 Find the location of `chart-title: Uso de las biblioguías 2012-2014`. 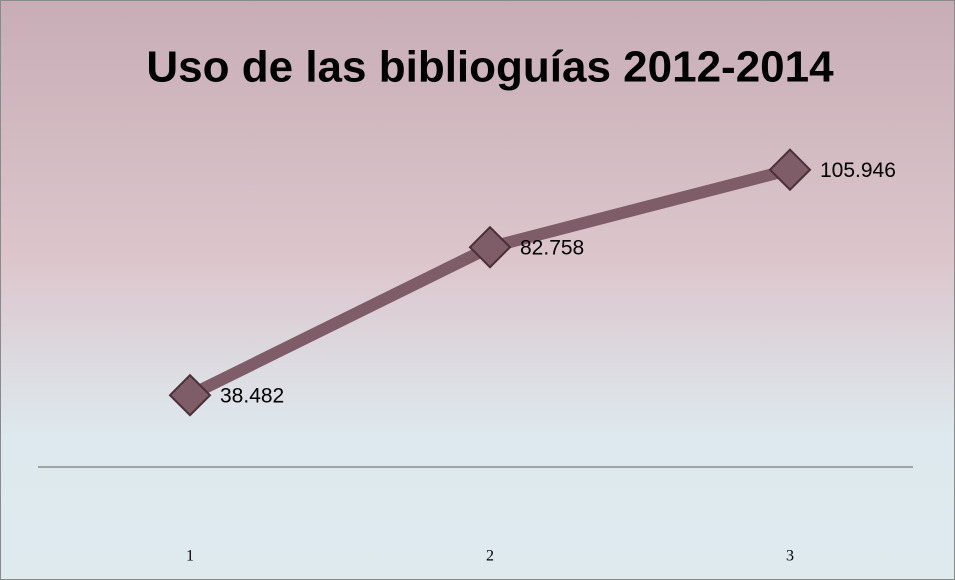

chart-title: Uso de las biblioguías 2012-2014 is located at coordinates (490, 67).